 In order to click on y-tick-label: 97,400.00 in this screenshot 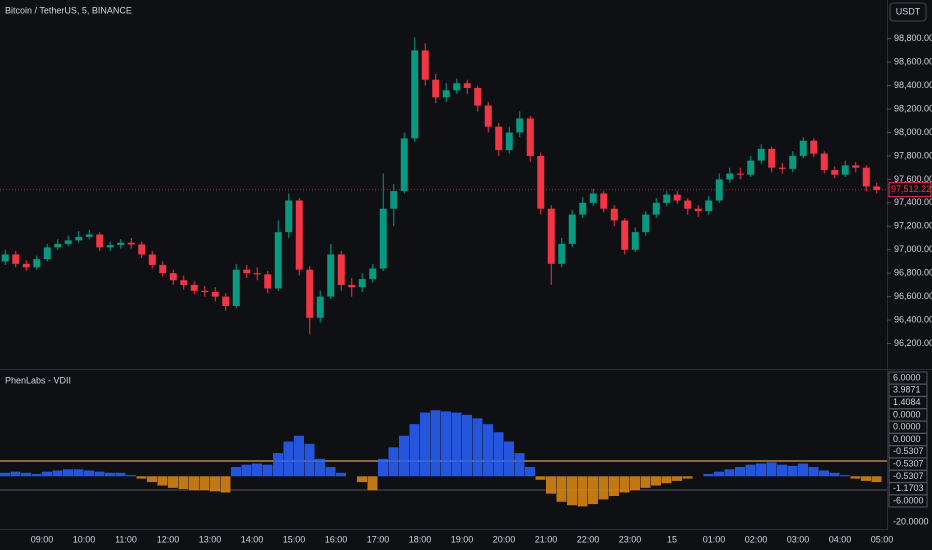, I will do `click(913, 202)`.